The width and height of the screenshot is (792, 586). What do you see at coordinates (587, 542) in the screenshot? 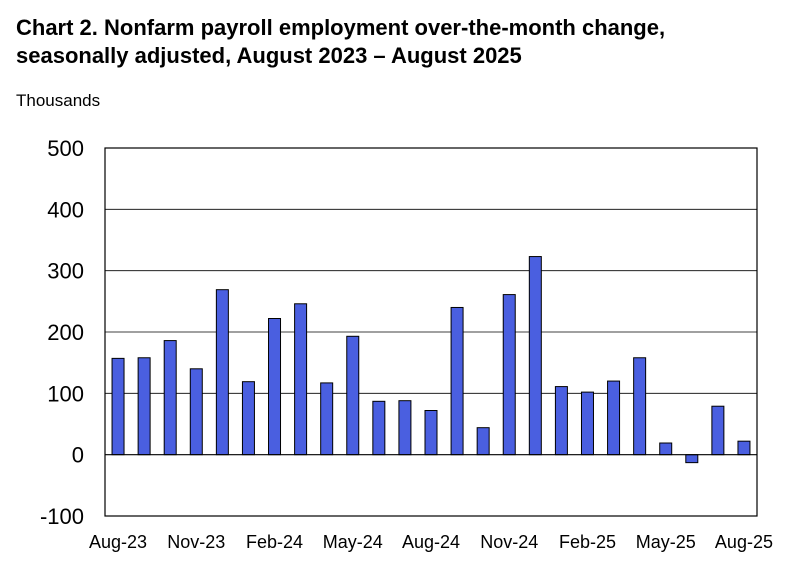
I see `x-tick-label: Feb-25` at bounding box center [587, 542].